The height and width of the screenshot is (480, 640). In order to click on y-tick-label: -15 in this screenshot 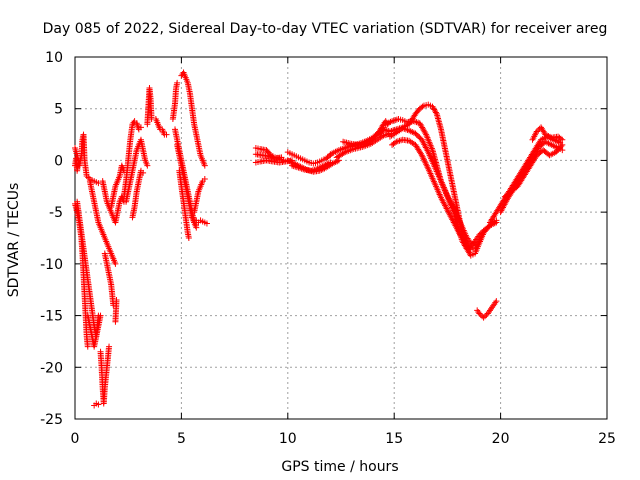, I will do `click(51, 317)`.